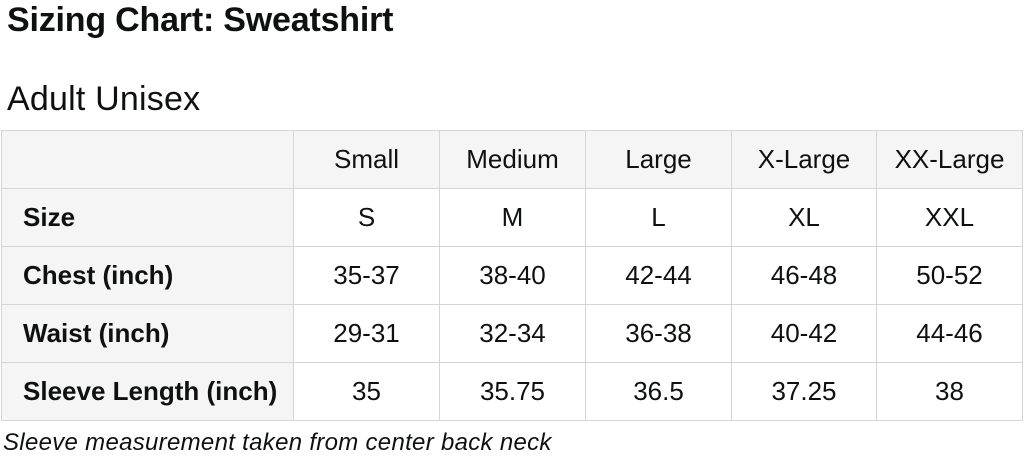  I want to click on row-label: Waist (inch), so click(147, 333).